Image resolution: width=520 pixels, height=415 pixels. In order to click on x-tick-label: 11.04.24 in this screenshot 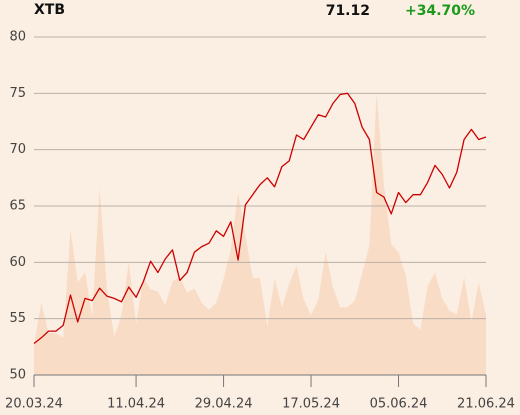, I will do `click(136, 404)`.